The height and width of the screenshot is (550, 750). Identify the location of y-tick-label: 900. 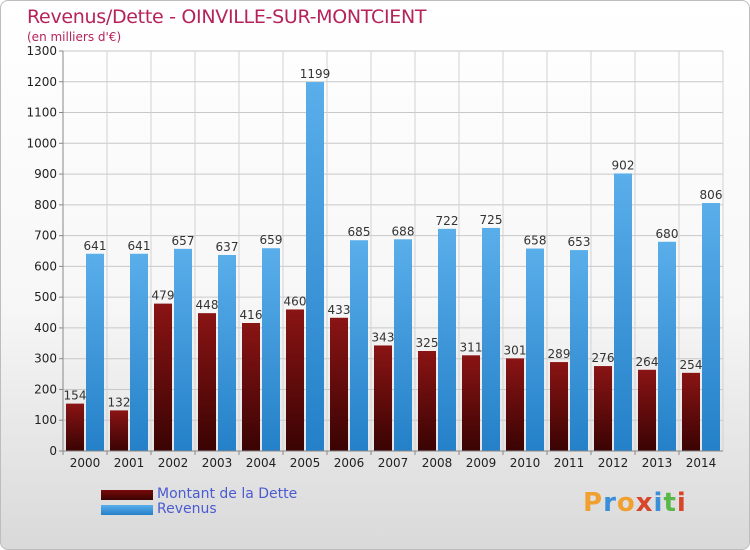
(45, 174).